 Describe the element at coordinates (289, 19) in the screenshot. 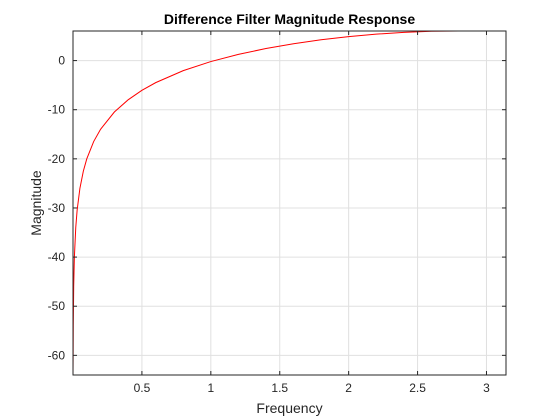

I see `chart-title: Difference Filter Magnitude Response` at that location.